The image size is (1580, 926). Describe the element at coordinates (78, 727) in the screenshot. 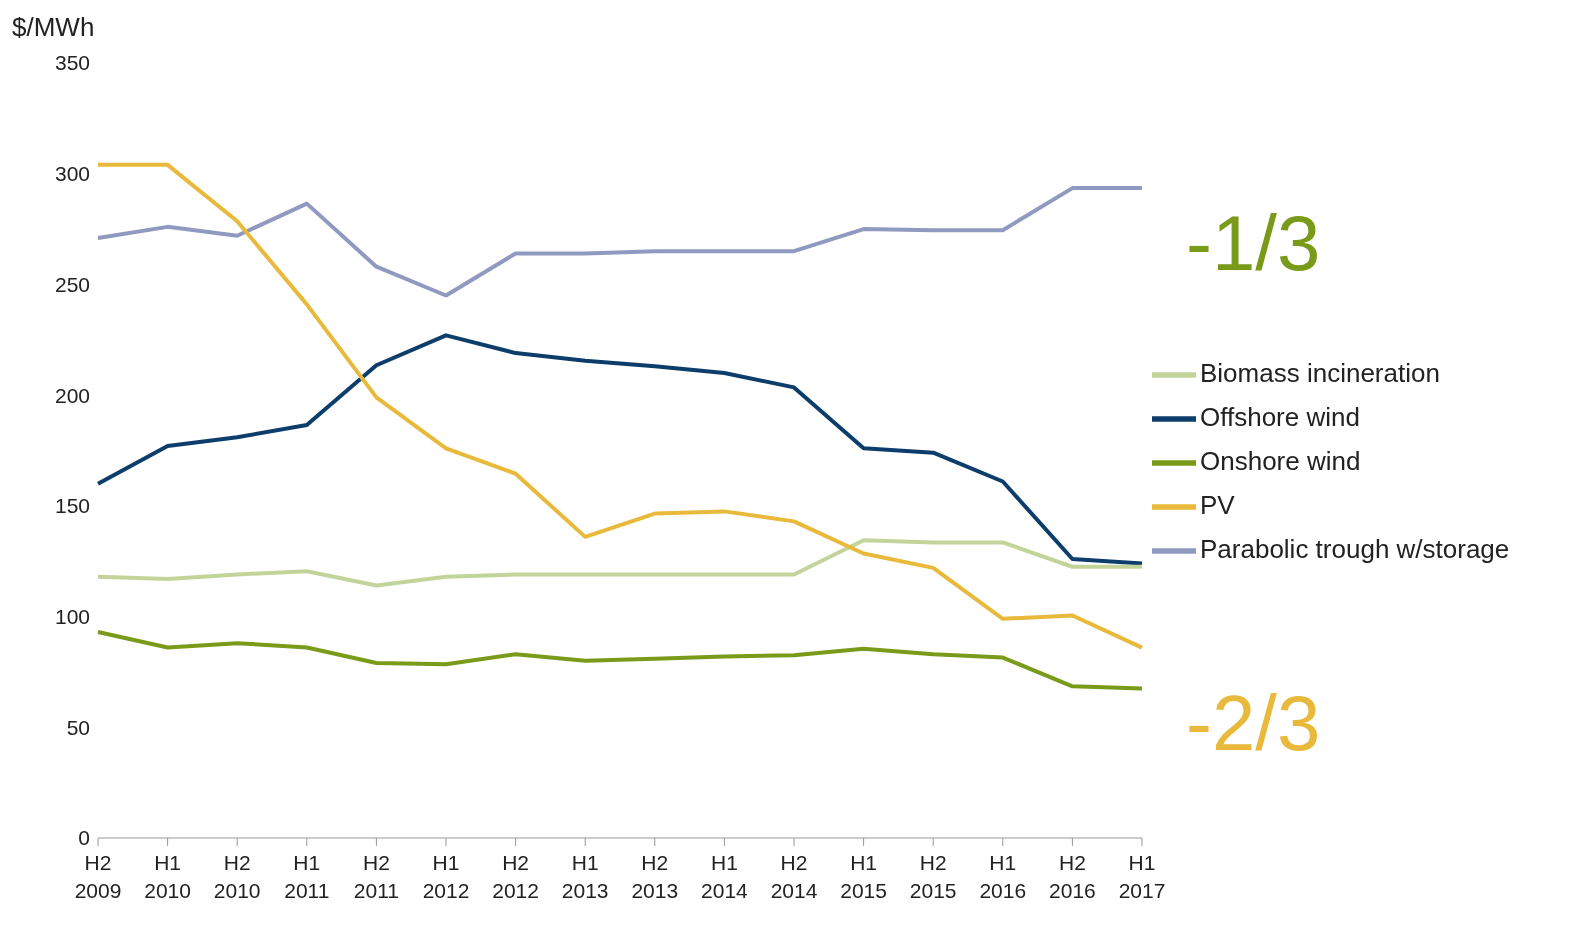

I see `y-tick-label: 50` at that location.